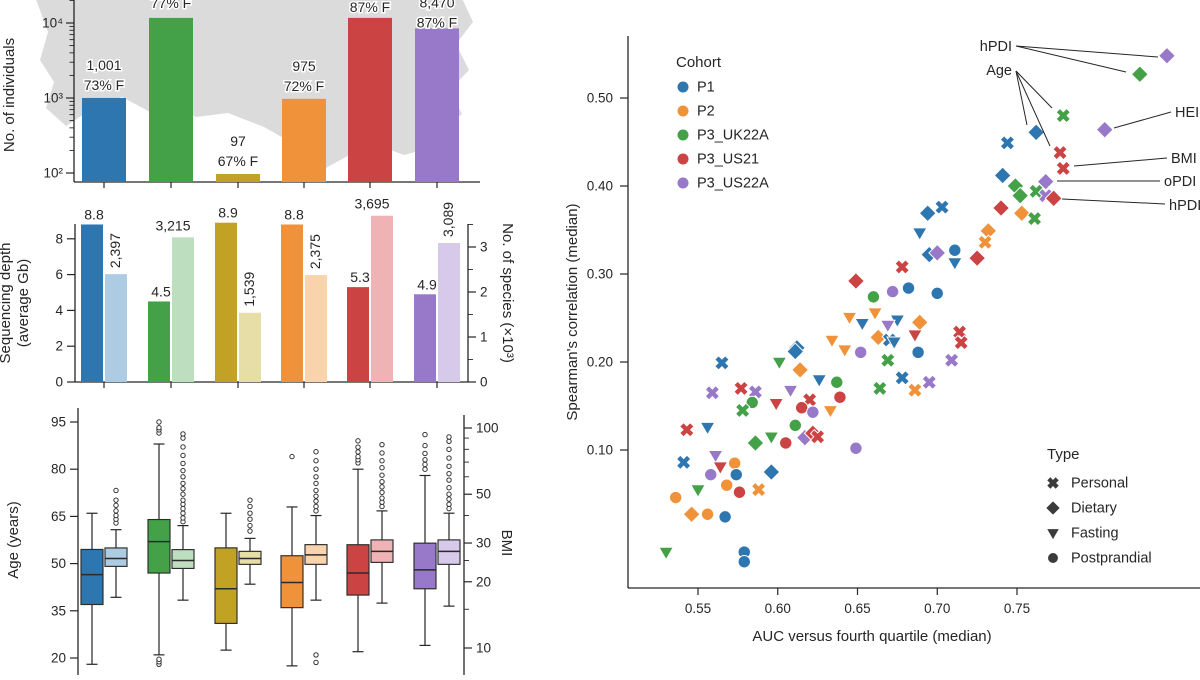 This screenshot has height=680, width=1200. What do you see at coordinates (59, 346) in the screenshot?
I see `depth-tick-label: 2` at bounding box center [59, 346].